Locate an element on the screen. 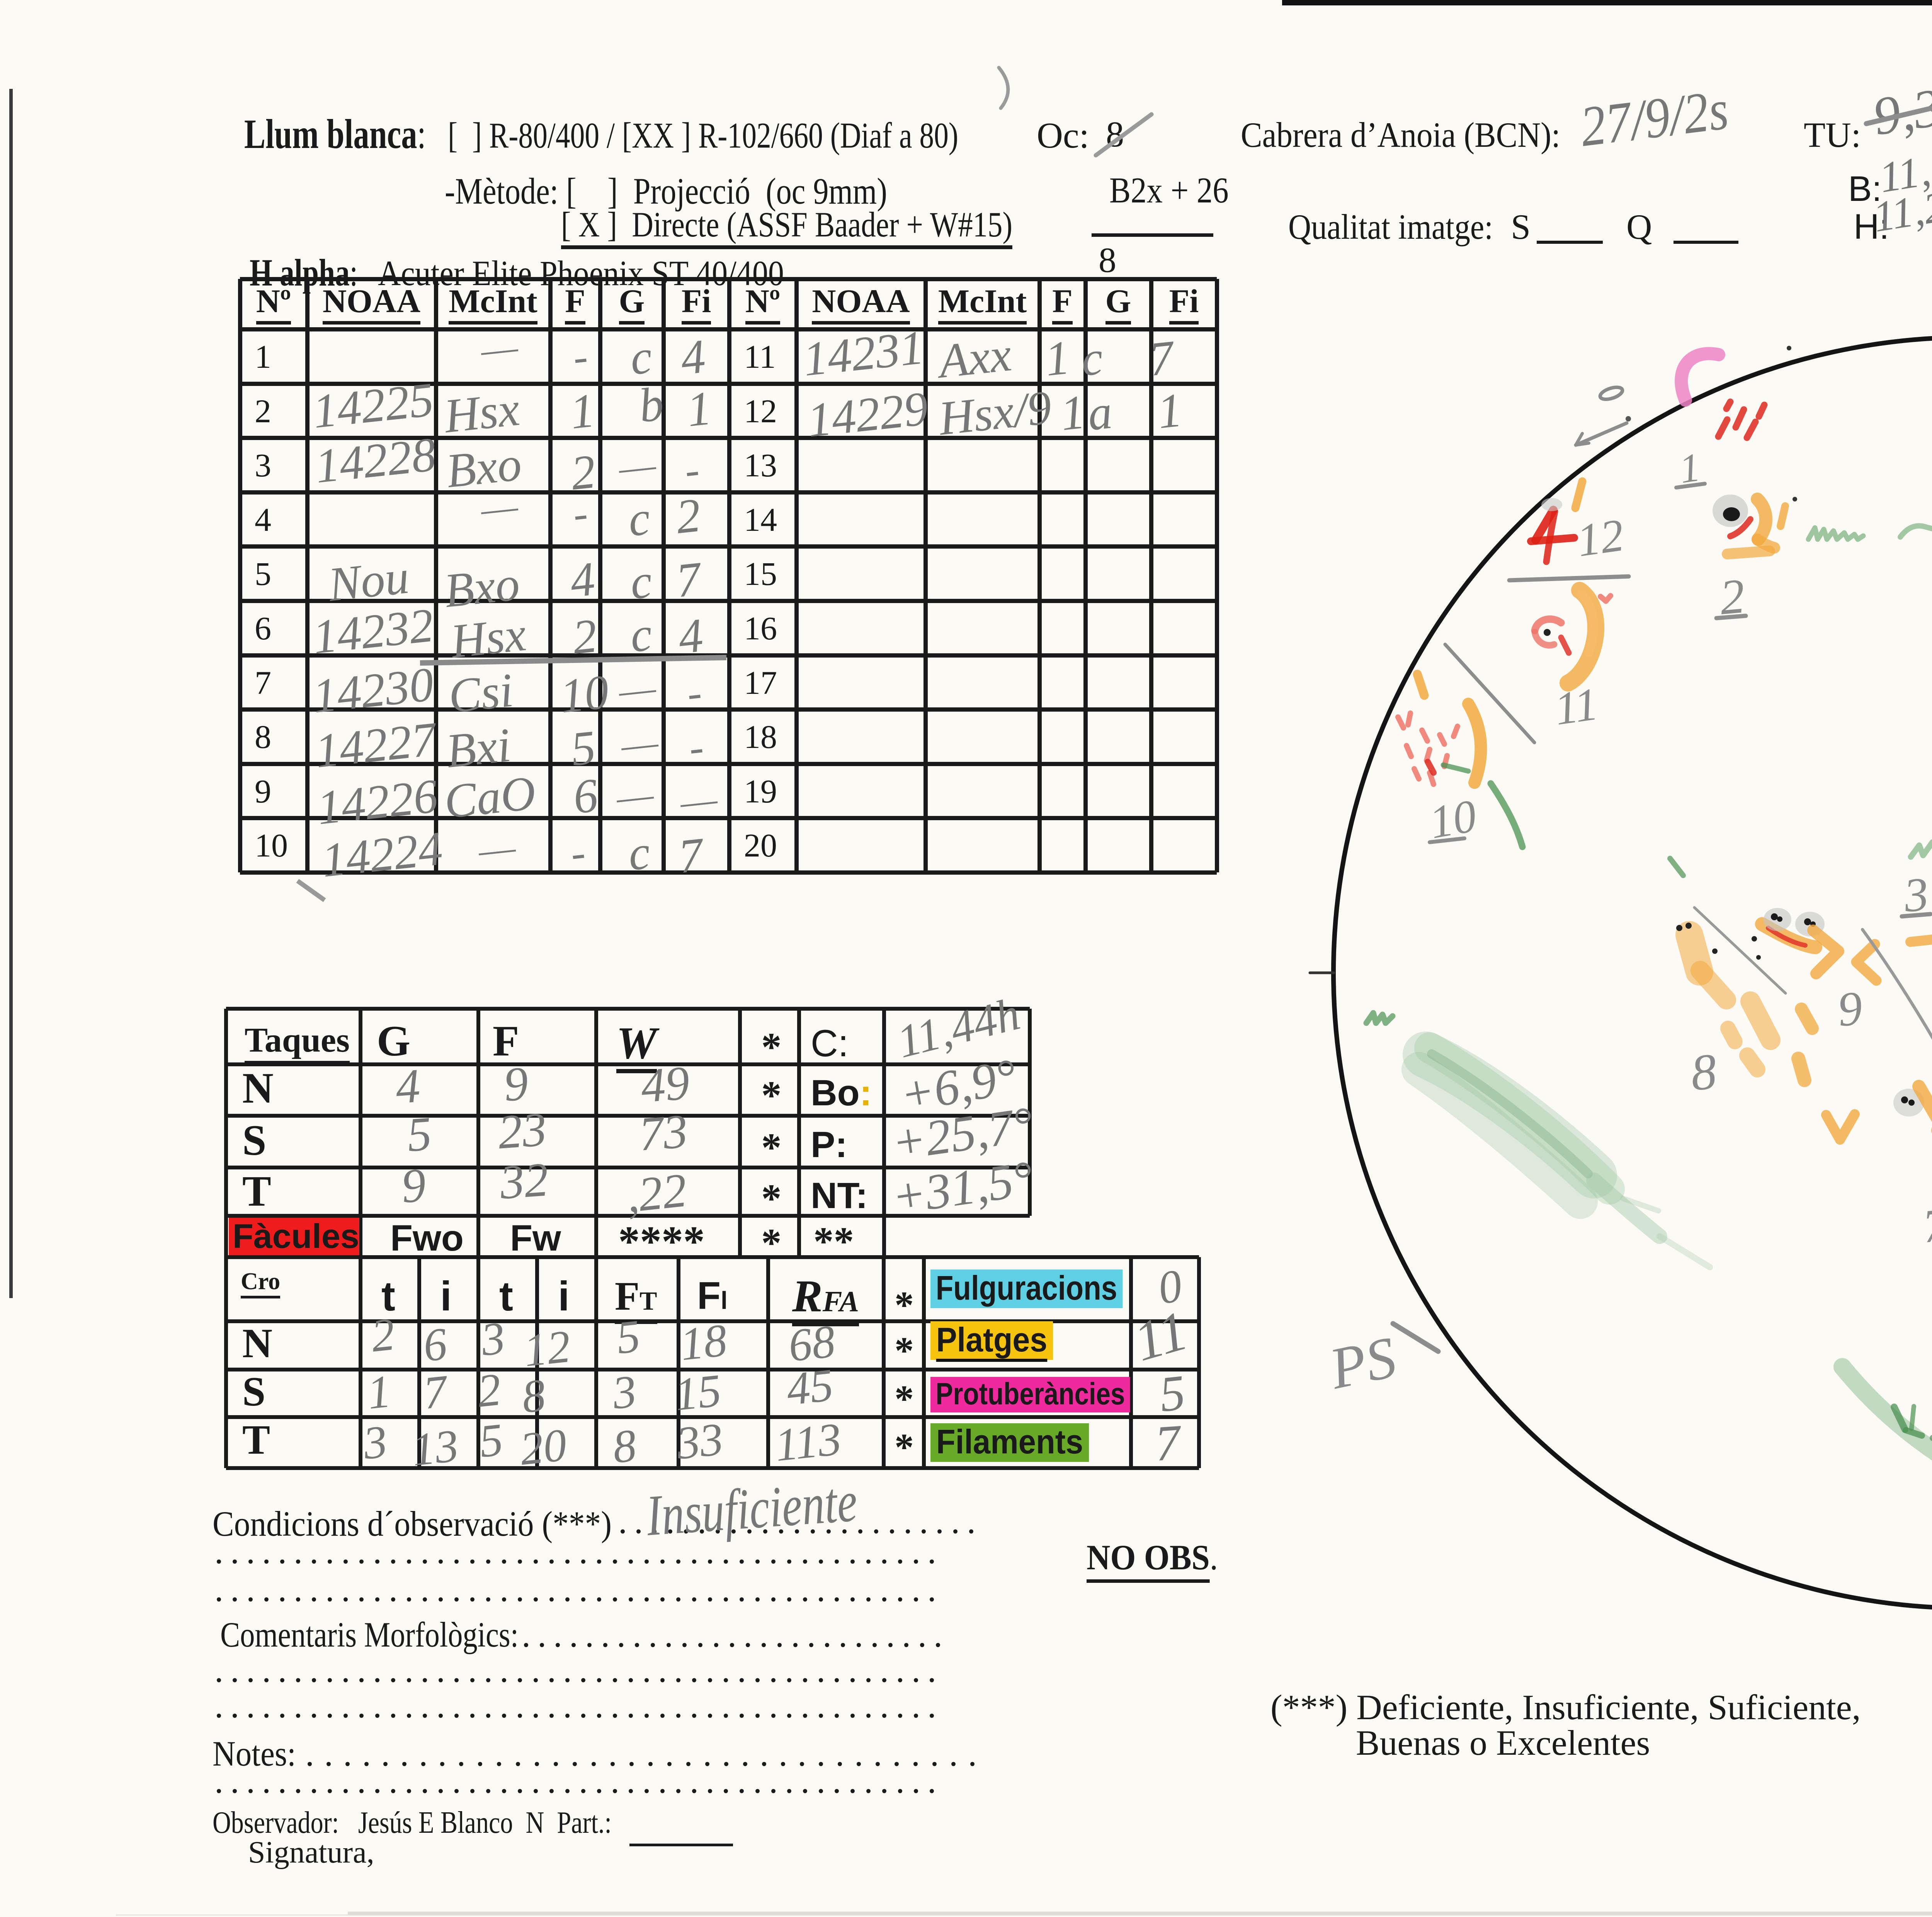 This screenshot has width=1932, height=1917. svg-text: 7 is located at coordinates (1927, 1226).